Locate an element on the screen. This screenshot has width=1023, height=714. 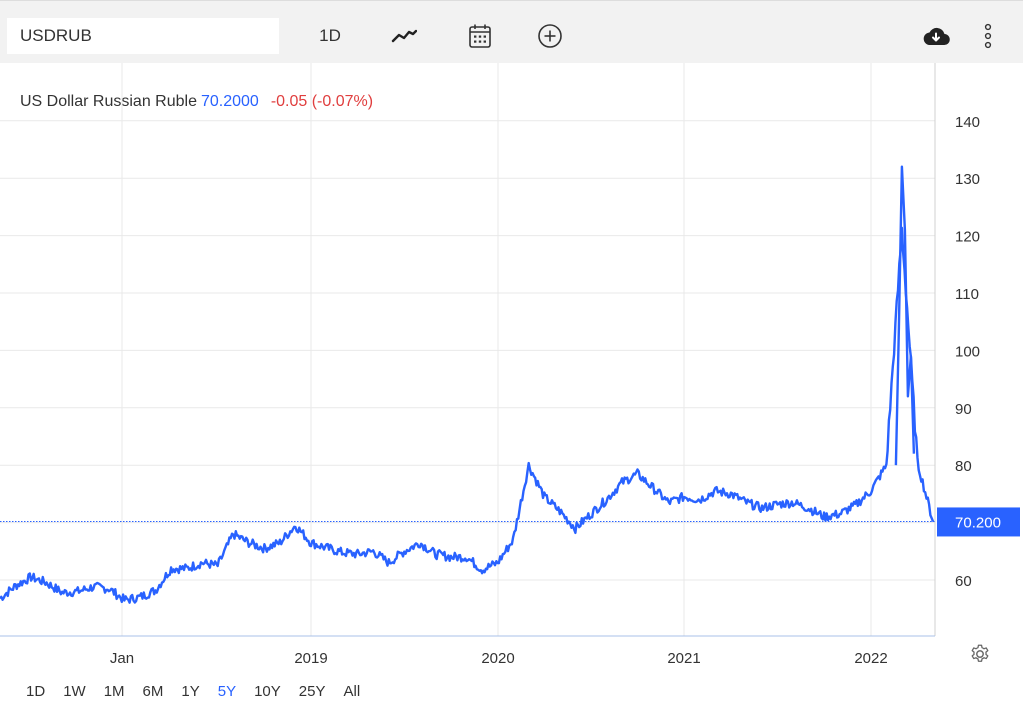
add-circle-icon is located at coordinates (550, 36).